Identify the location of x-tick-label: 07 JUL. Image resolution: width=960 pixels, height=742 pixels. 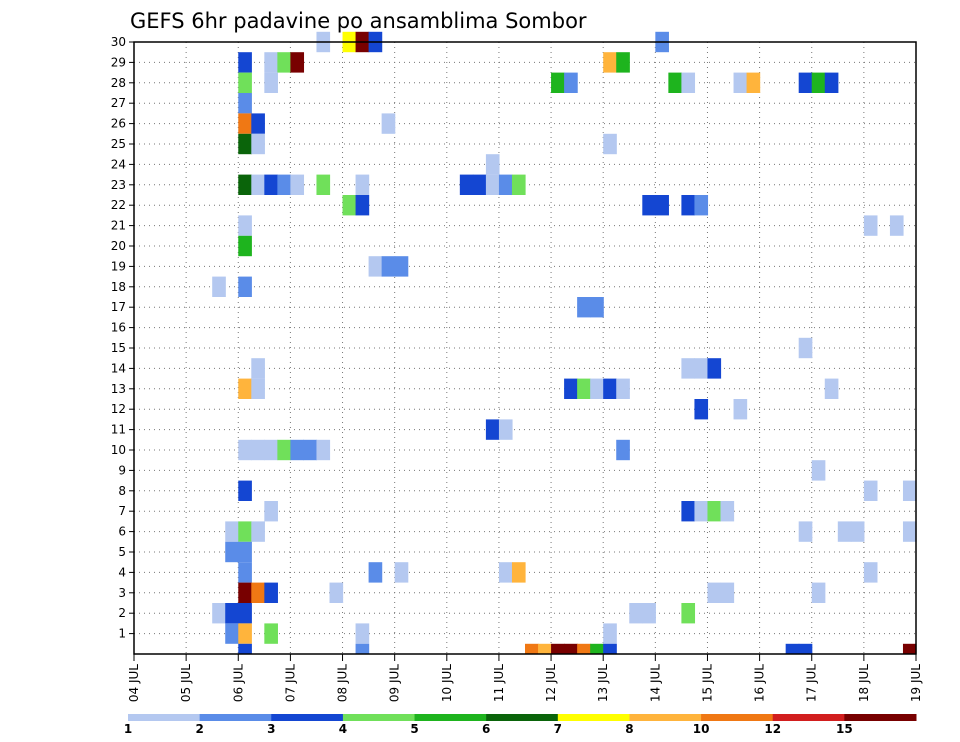
(290, 683).